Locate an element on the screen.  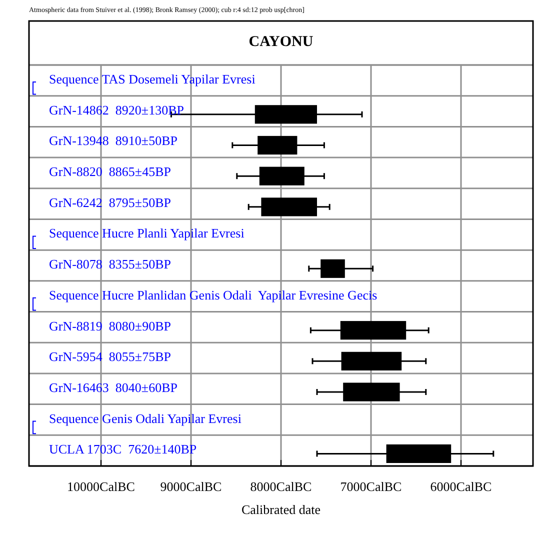
x-tick-label: 9000CalBC is located at coordinates (191, 486).